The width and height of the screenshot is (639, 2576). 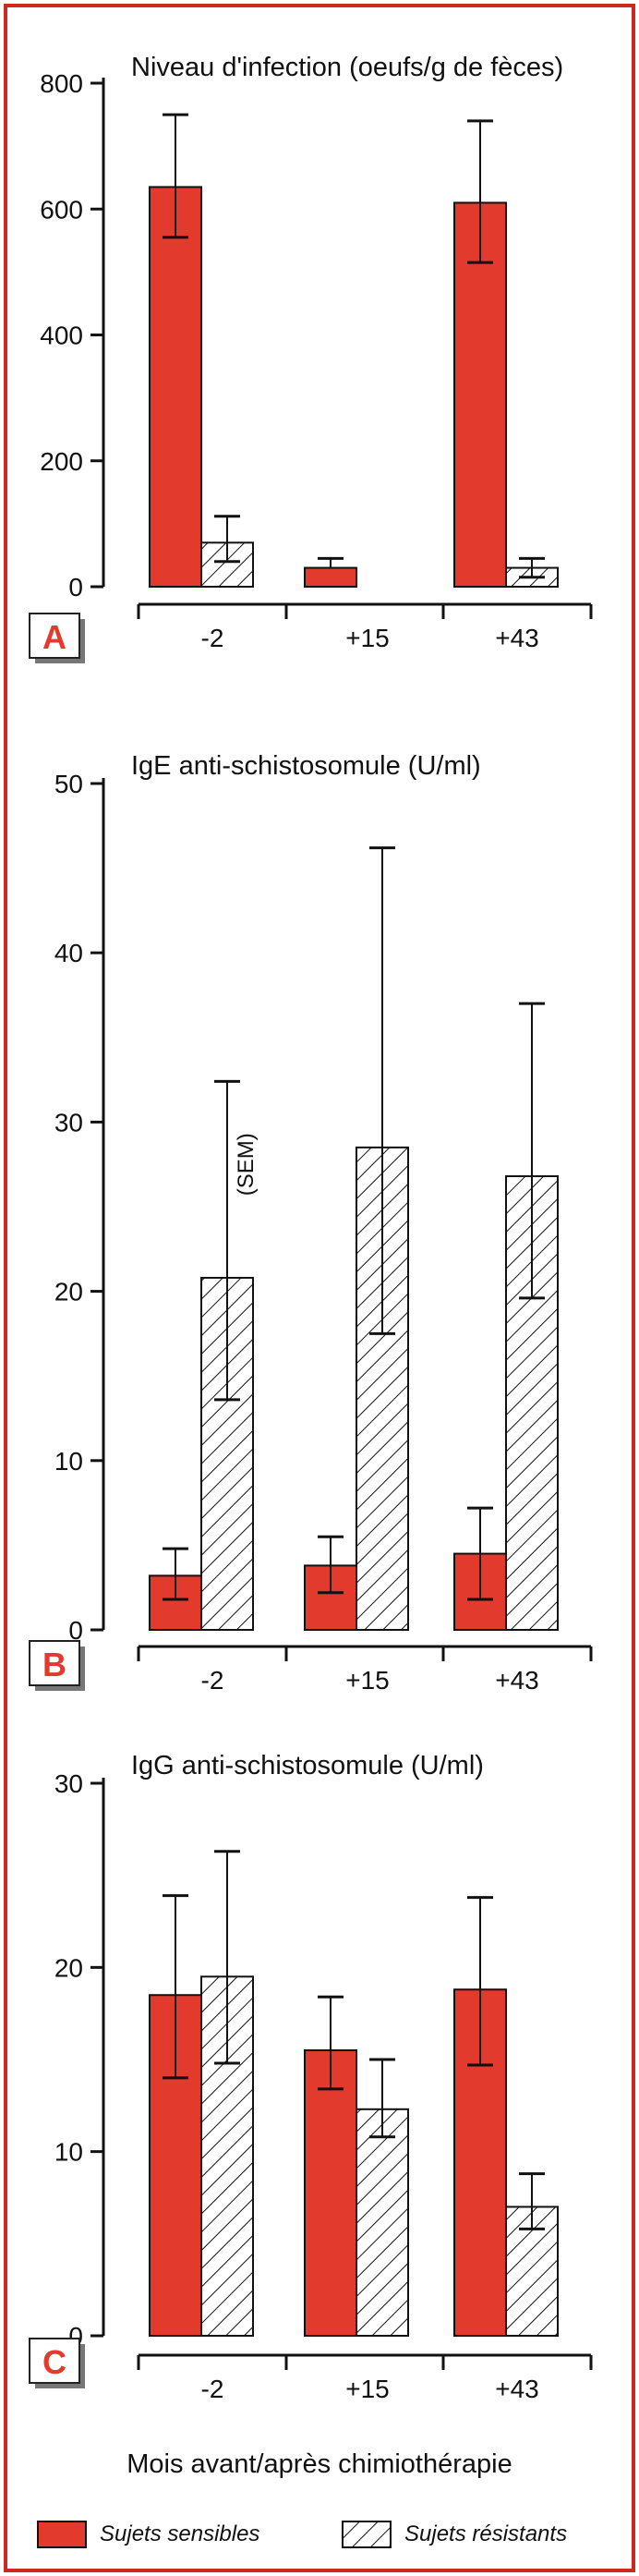 What do you see at coordinates (180, 2533) in the screenshot?
I see `legend-label-sensitive: Sujets sensibles` at bounding box center [180, 2533].